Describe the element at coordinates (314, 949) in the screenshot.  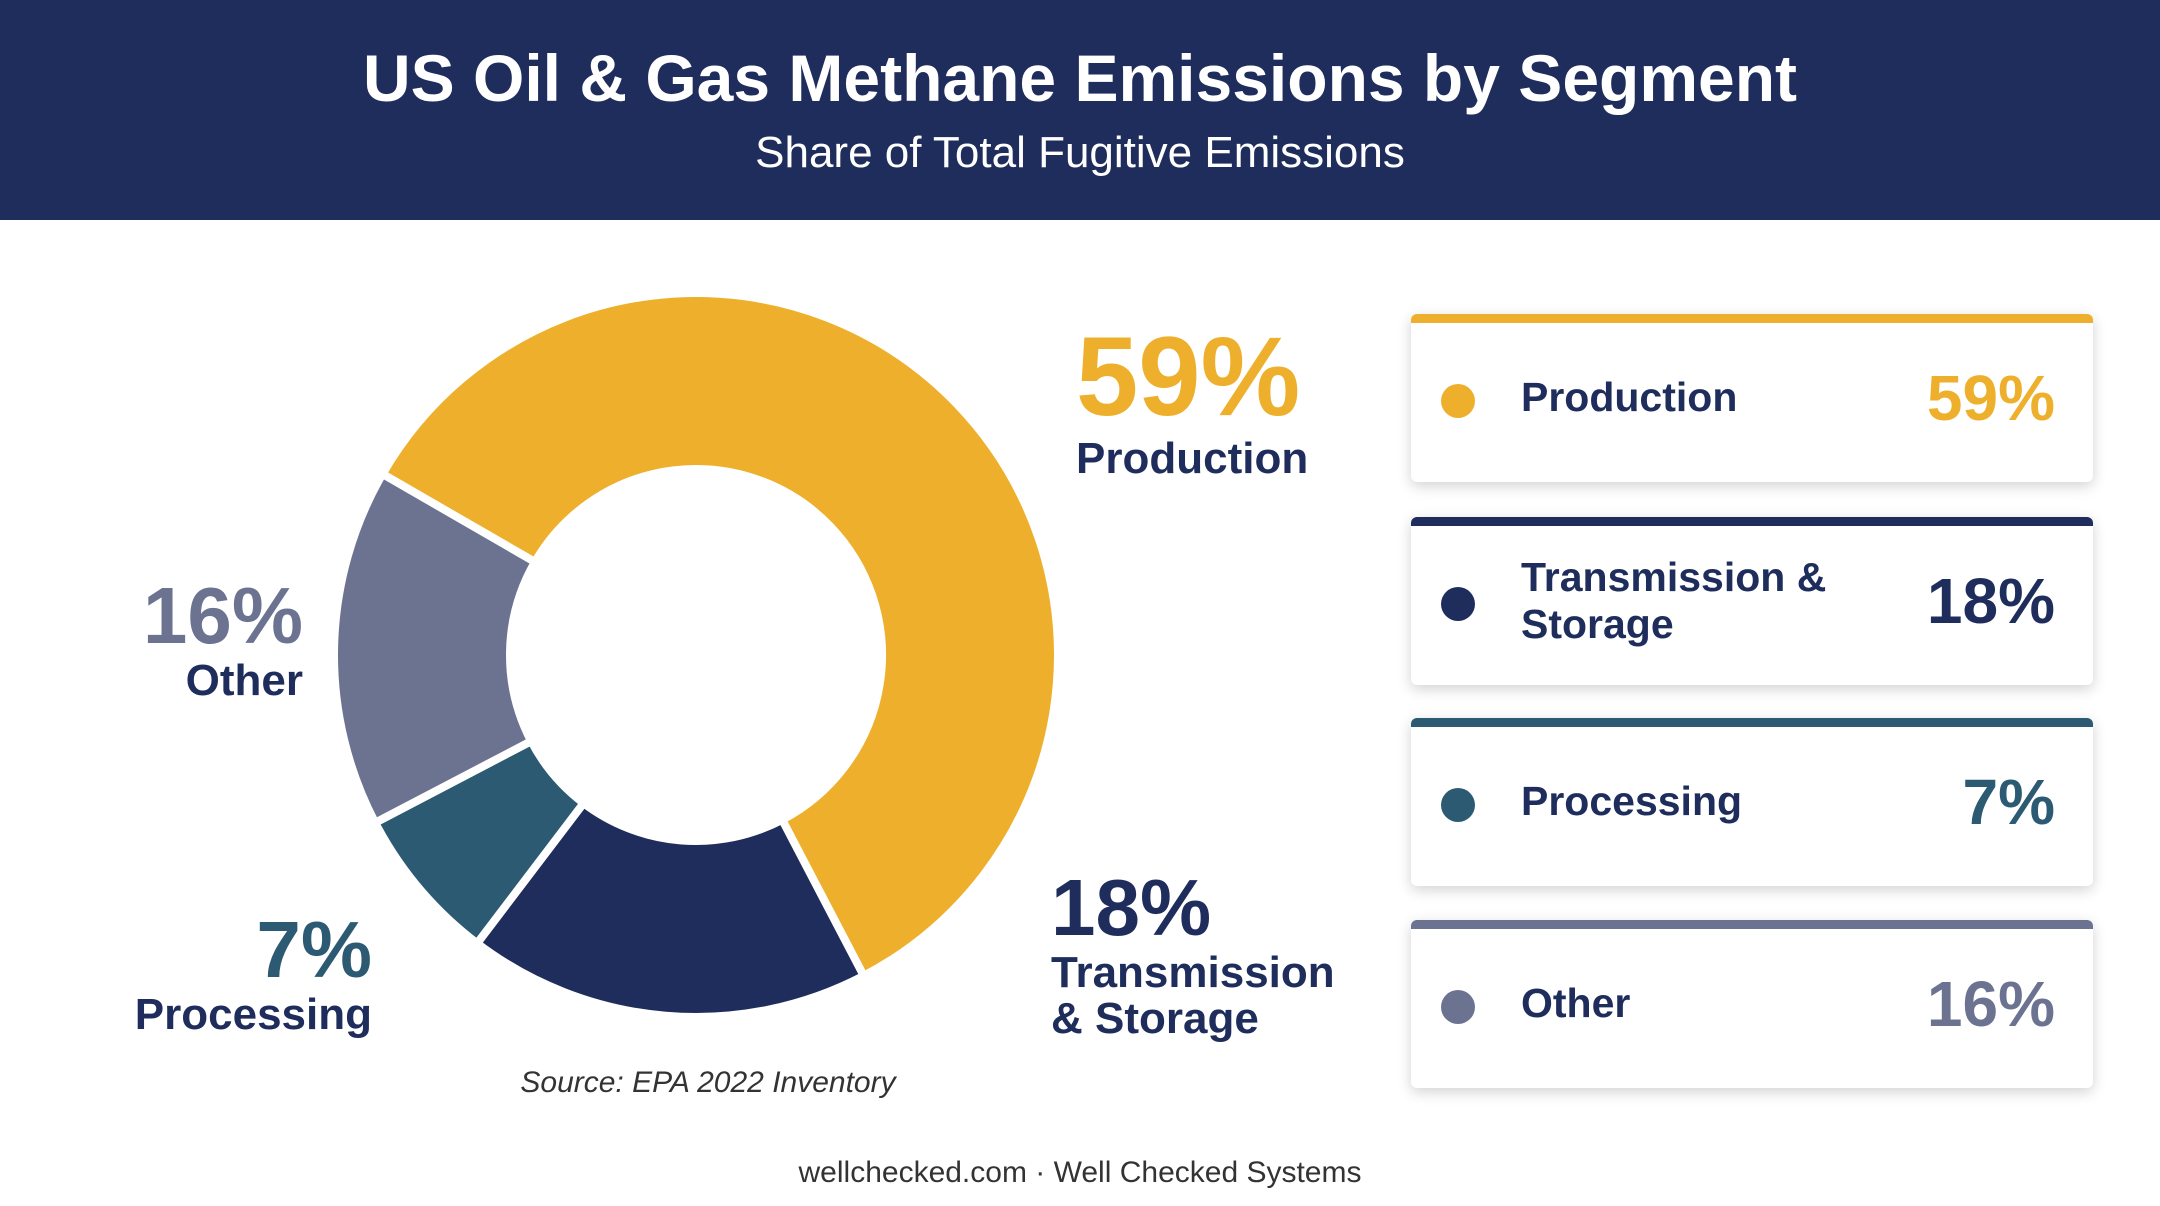
I see `donut-percent: 7%` at that location.